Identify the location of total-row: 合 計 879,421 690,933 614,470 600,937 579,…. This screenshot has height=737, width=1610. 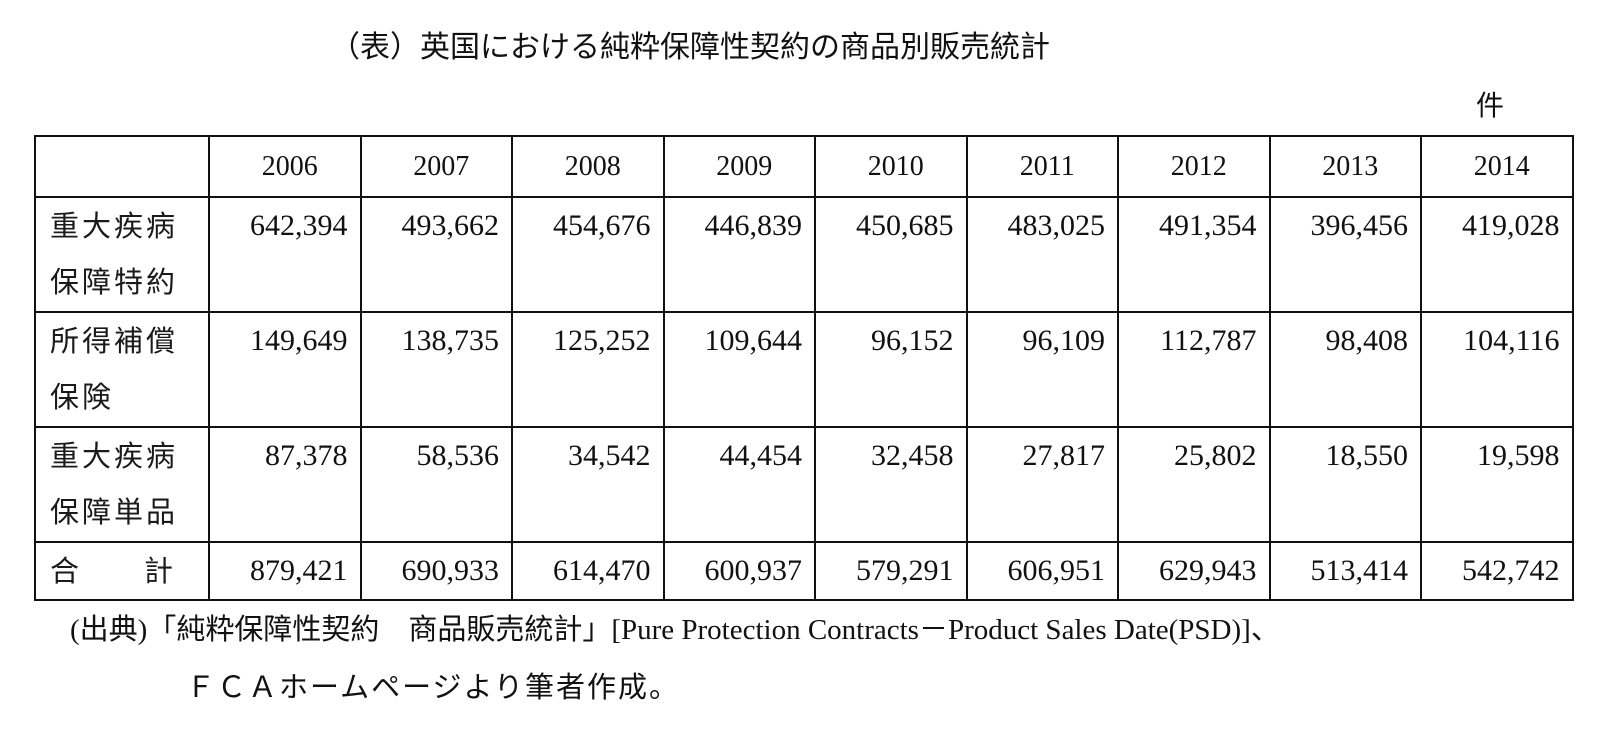
(804, 571).